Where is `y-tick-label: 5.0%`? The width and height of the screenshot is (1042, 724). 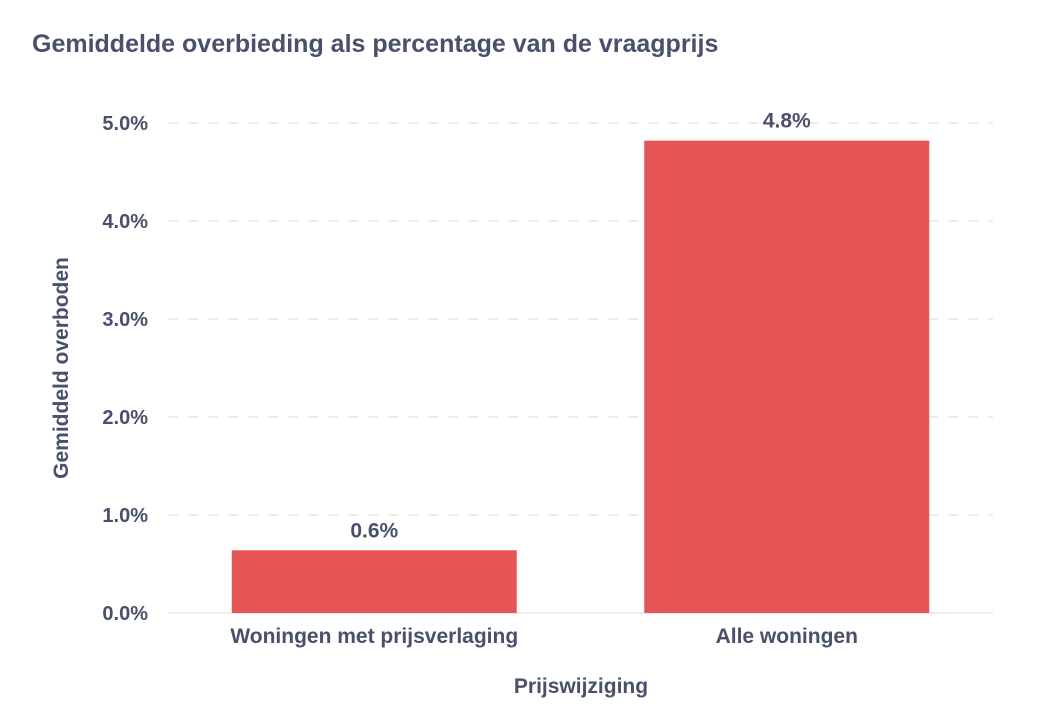 y-tick-label: 5.0% is located at coordinates (125, 124).